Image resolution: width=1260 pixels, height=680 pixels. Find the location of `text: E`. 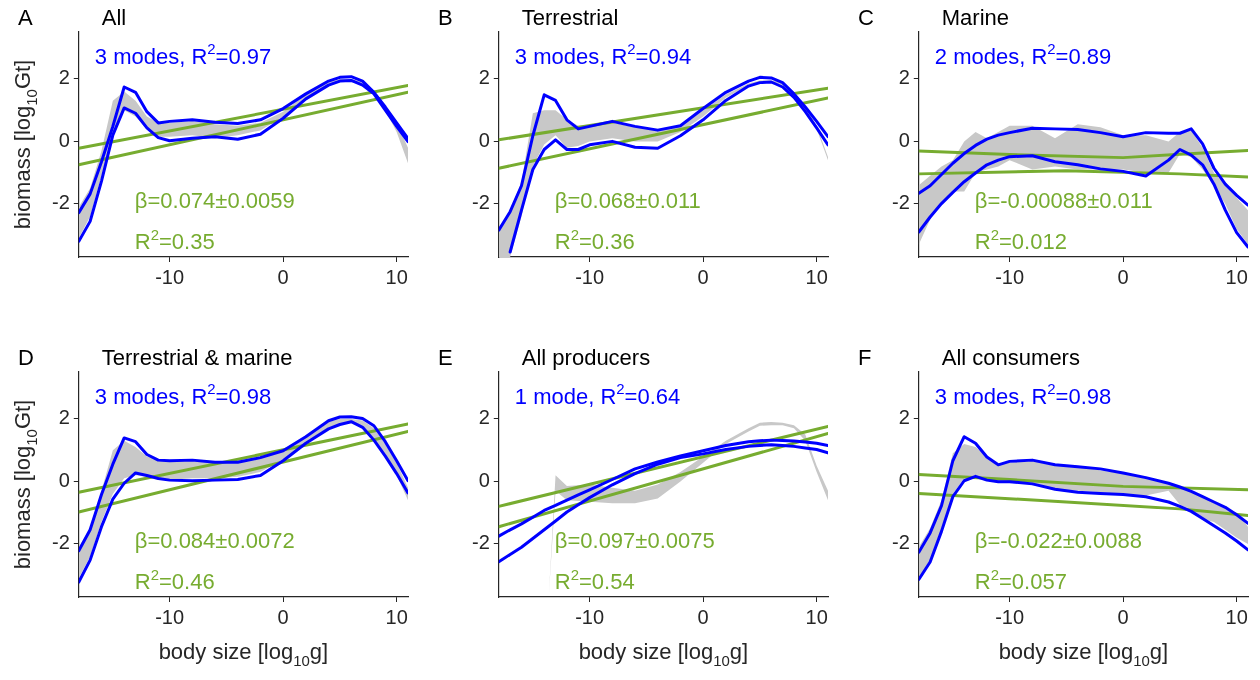

text: E is located at coordinates (445, 357).